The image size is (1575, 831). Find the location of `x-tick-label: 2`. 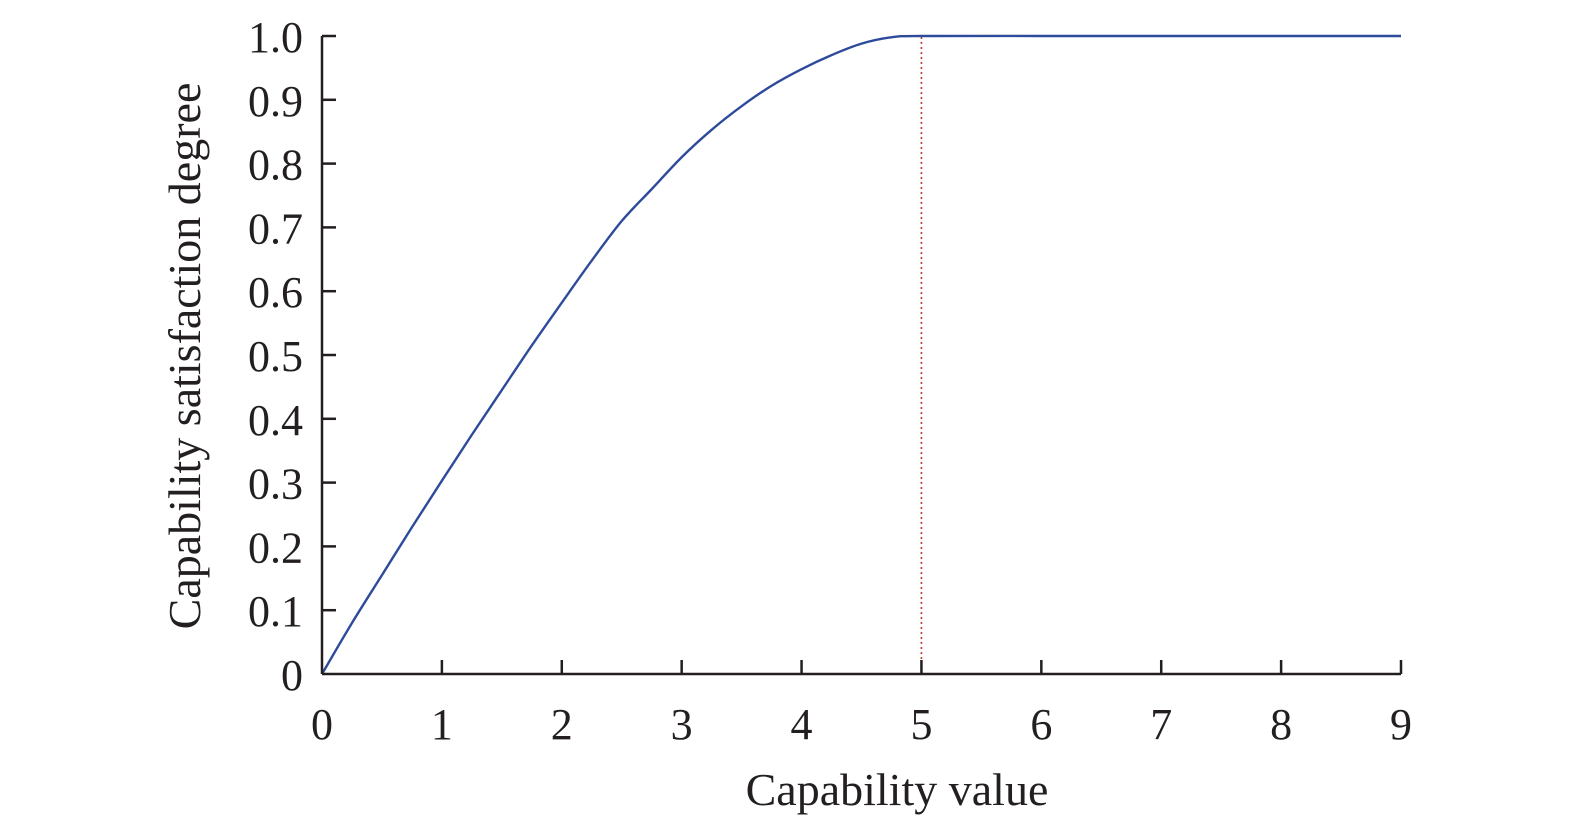

x-tick-label: 2 is located at coordinates (562, 724).